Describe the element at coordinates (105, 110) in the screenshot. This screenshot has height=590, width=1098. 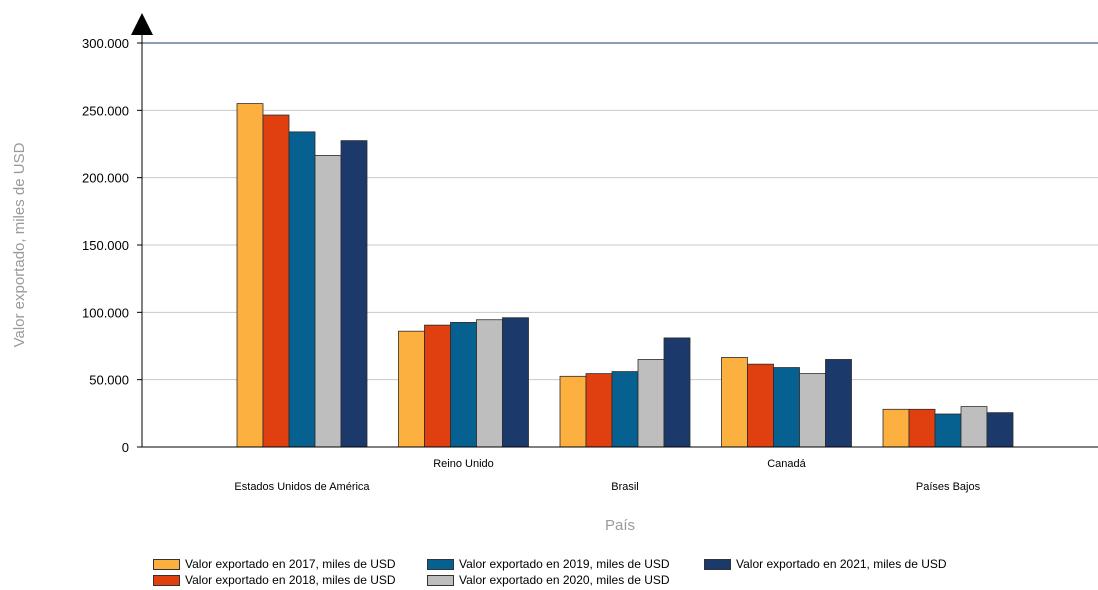
I see `y-tick-label: 250.000` at that location.